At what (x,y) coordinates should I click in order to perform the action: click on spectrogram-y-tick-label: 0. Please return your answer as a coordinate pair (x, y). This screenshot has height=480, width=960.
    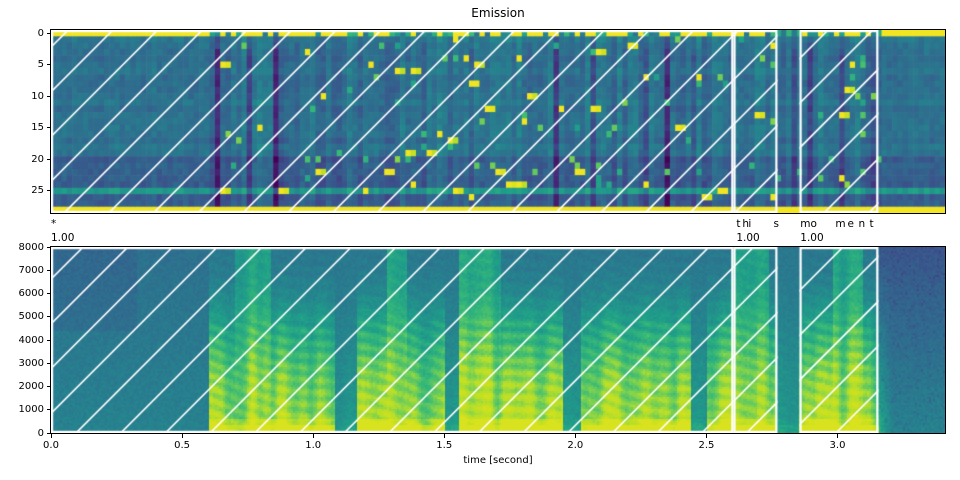
    Looking at the image, I should click on (40, 433).